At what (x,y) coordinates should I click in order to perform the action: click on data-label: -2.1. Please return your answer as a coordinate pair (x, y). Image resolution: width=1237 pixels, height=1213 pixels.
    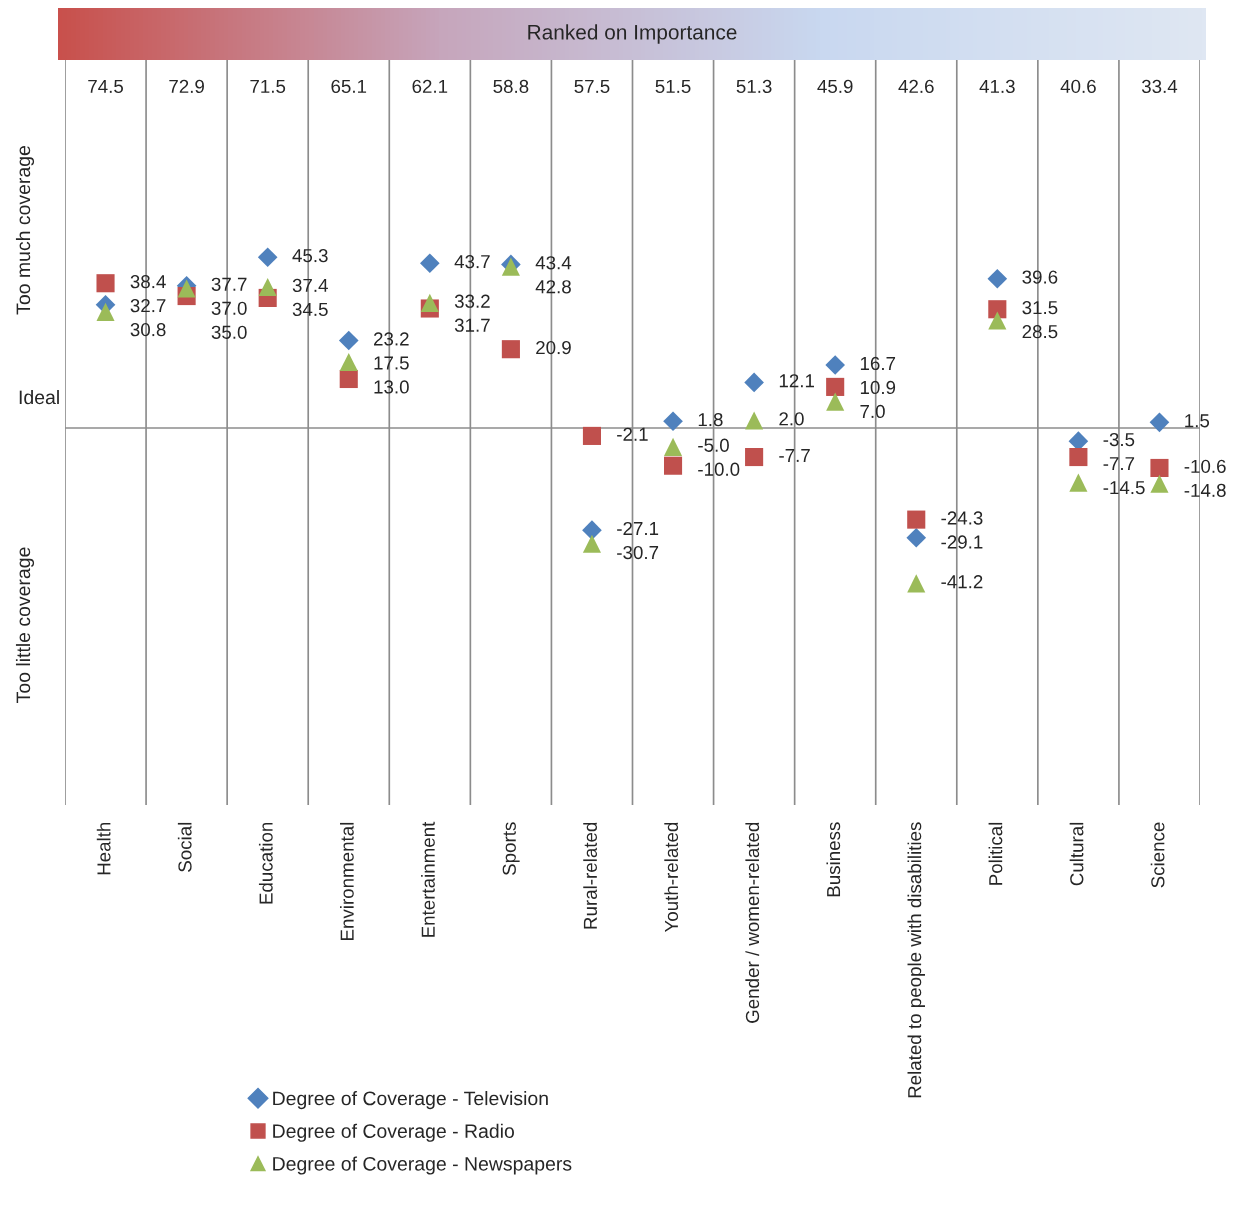
    Looking at the image, I should click on (632, 434).